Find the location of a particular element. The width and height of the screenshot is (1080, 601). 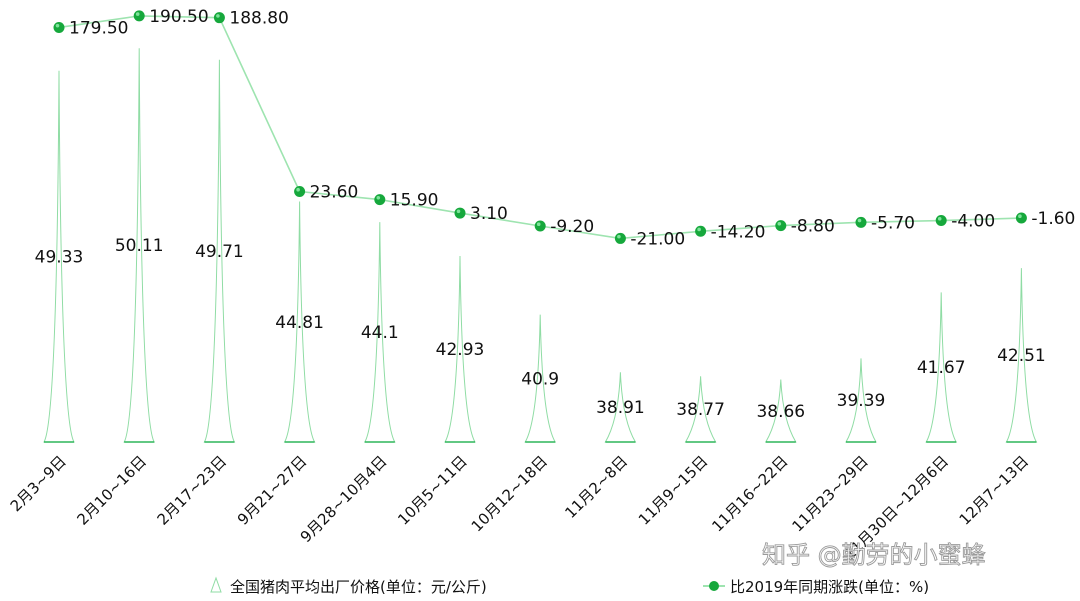

line-point-6: 3.10 is located at coordinates (481, 214).